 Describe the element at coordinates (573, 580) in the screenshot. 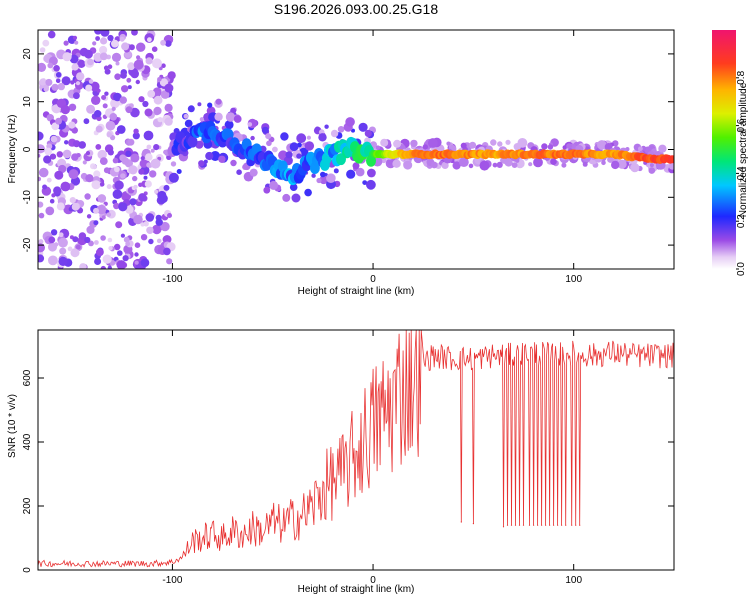

I see `x-tick-label: 100` at that location.